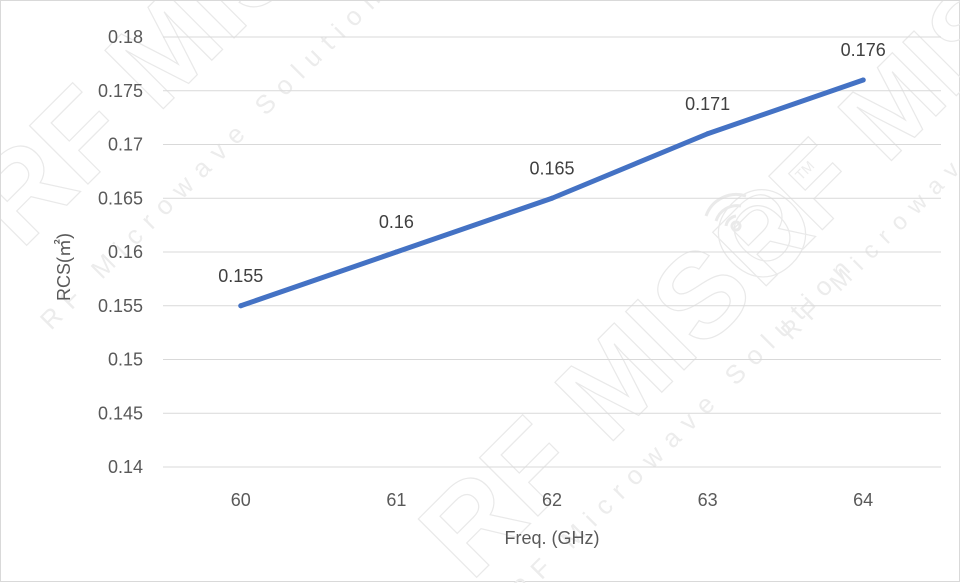  I want to click on x-tick-label: 61, so click(396, 500).